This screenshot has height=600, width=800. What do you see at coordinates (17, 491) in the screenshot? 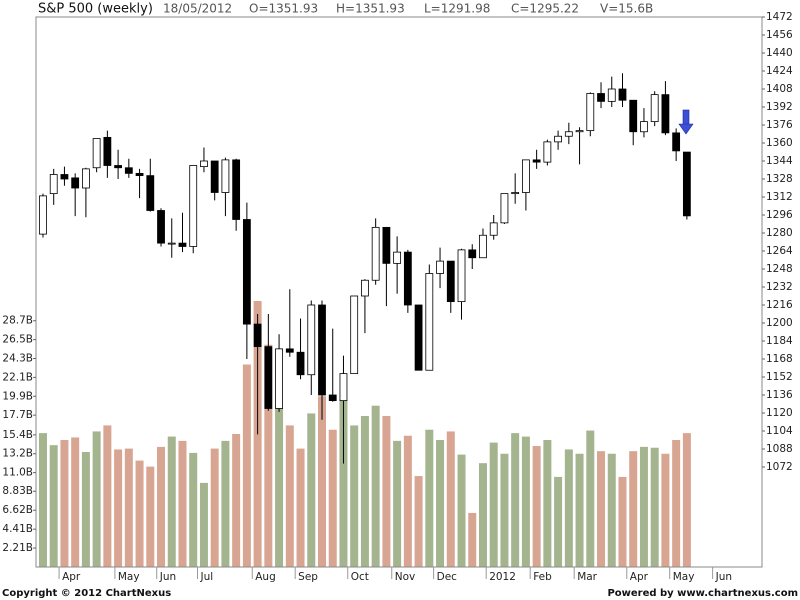
I see `volume-tick-label: 8.83B` at bounding box center [17, 491].